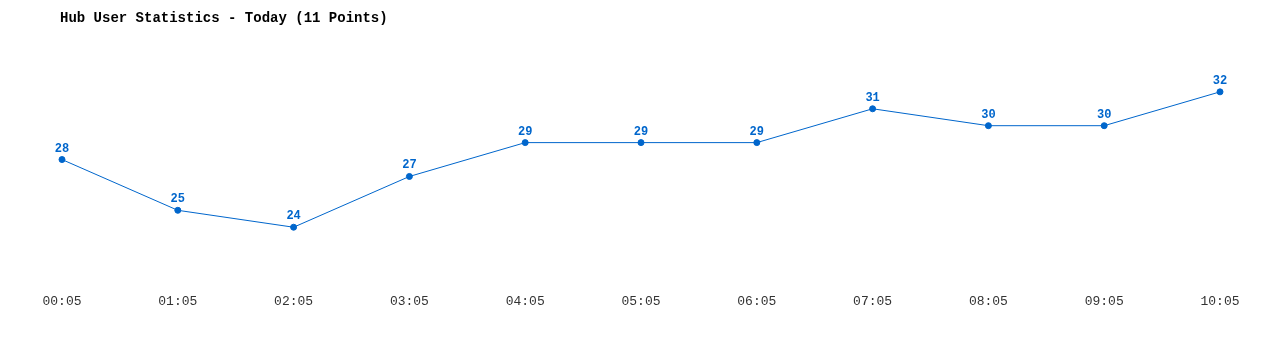 The width and height of the screenshot is (1280, 350). I want to click on data-label: 25, so click(177, 199).